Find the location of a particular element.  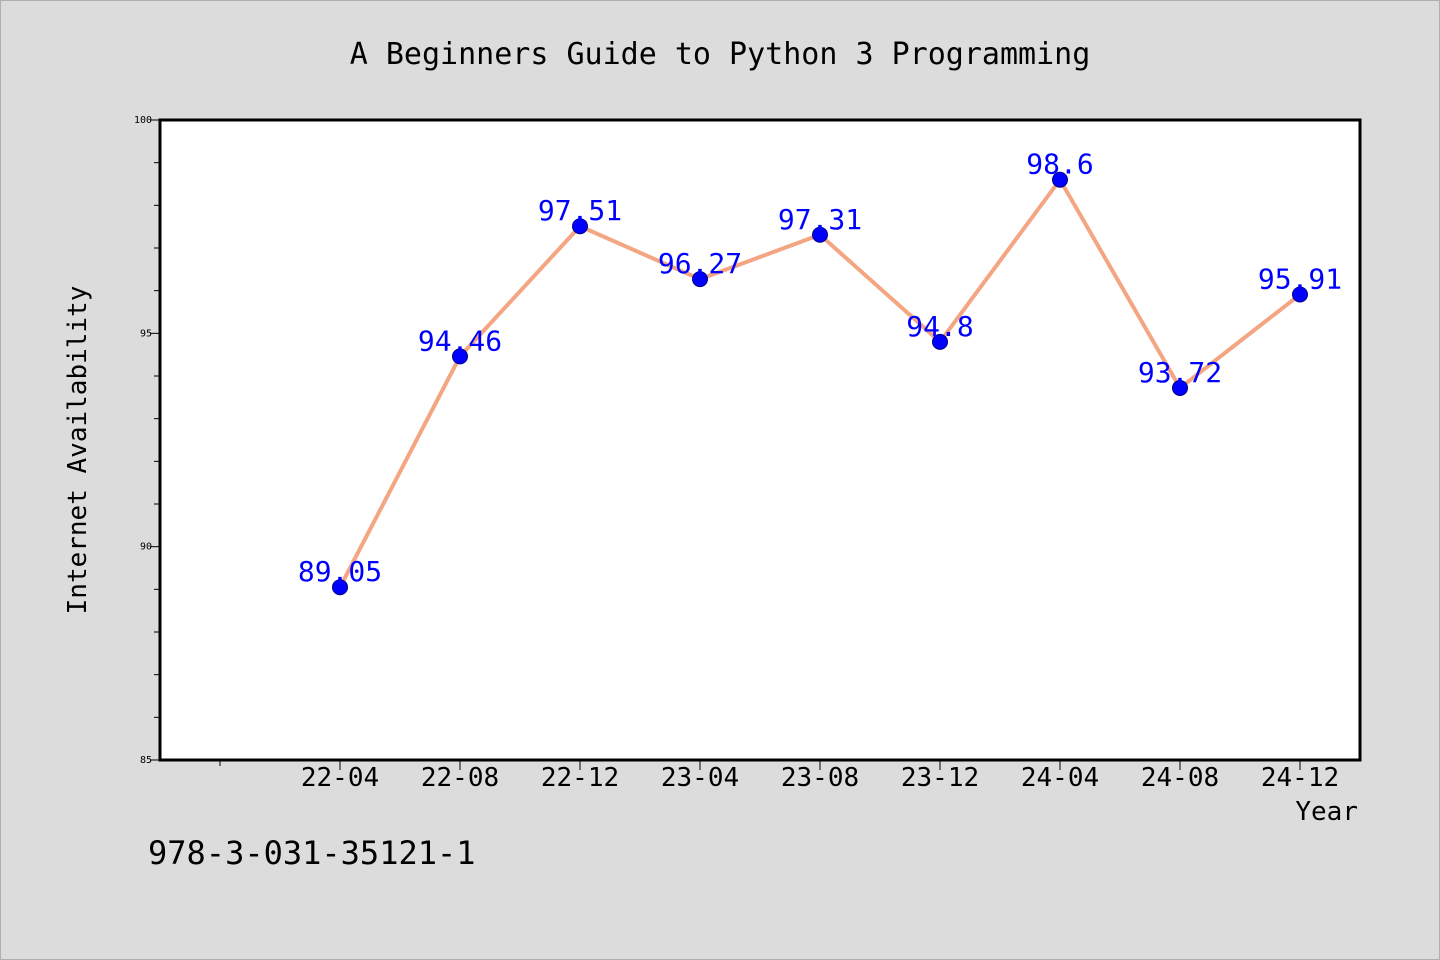

data-label: 89.05 is located at coordinates (340, 571).